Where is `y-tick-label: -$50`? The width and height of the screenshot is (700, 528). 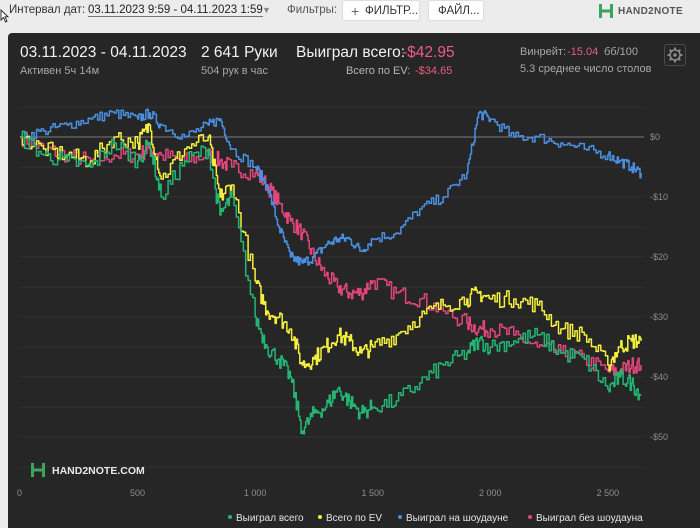
y-tick-label: -$50 is located at coordinates (659, 437).